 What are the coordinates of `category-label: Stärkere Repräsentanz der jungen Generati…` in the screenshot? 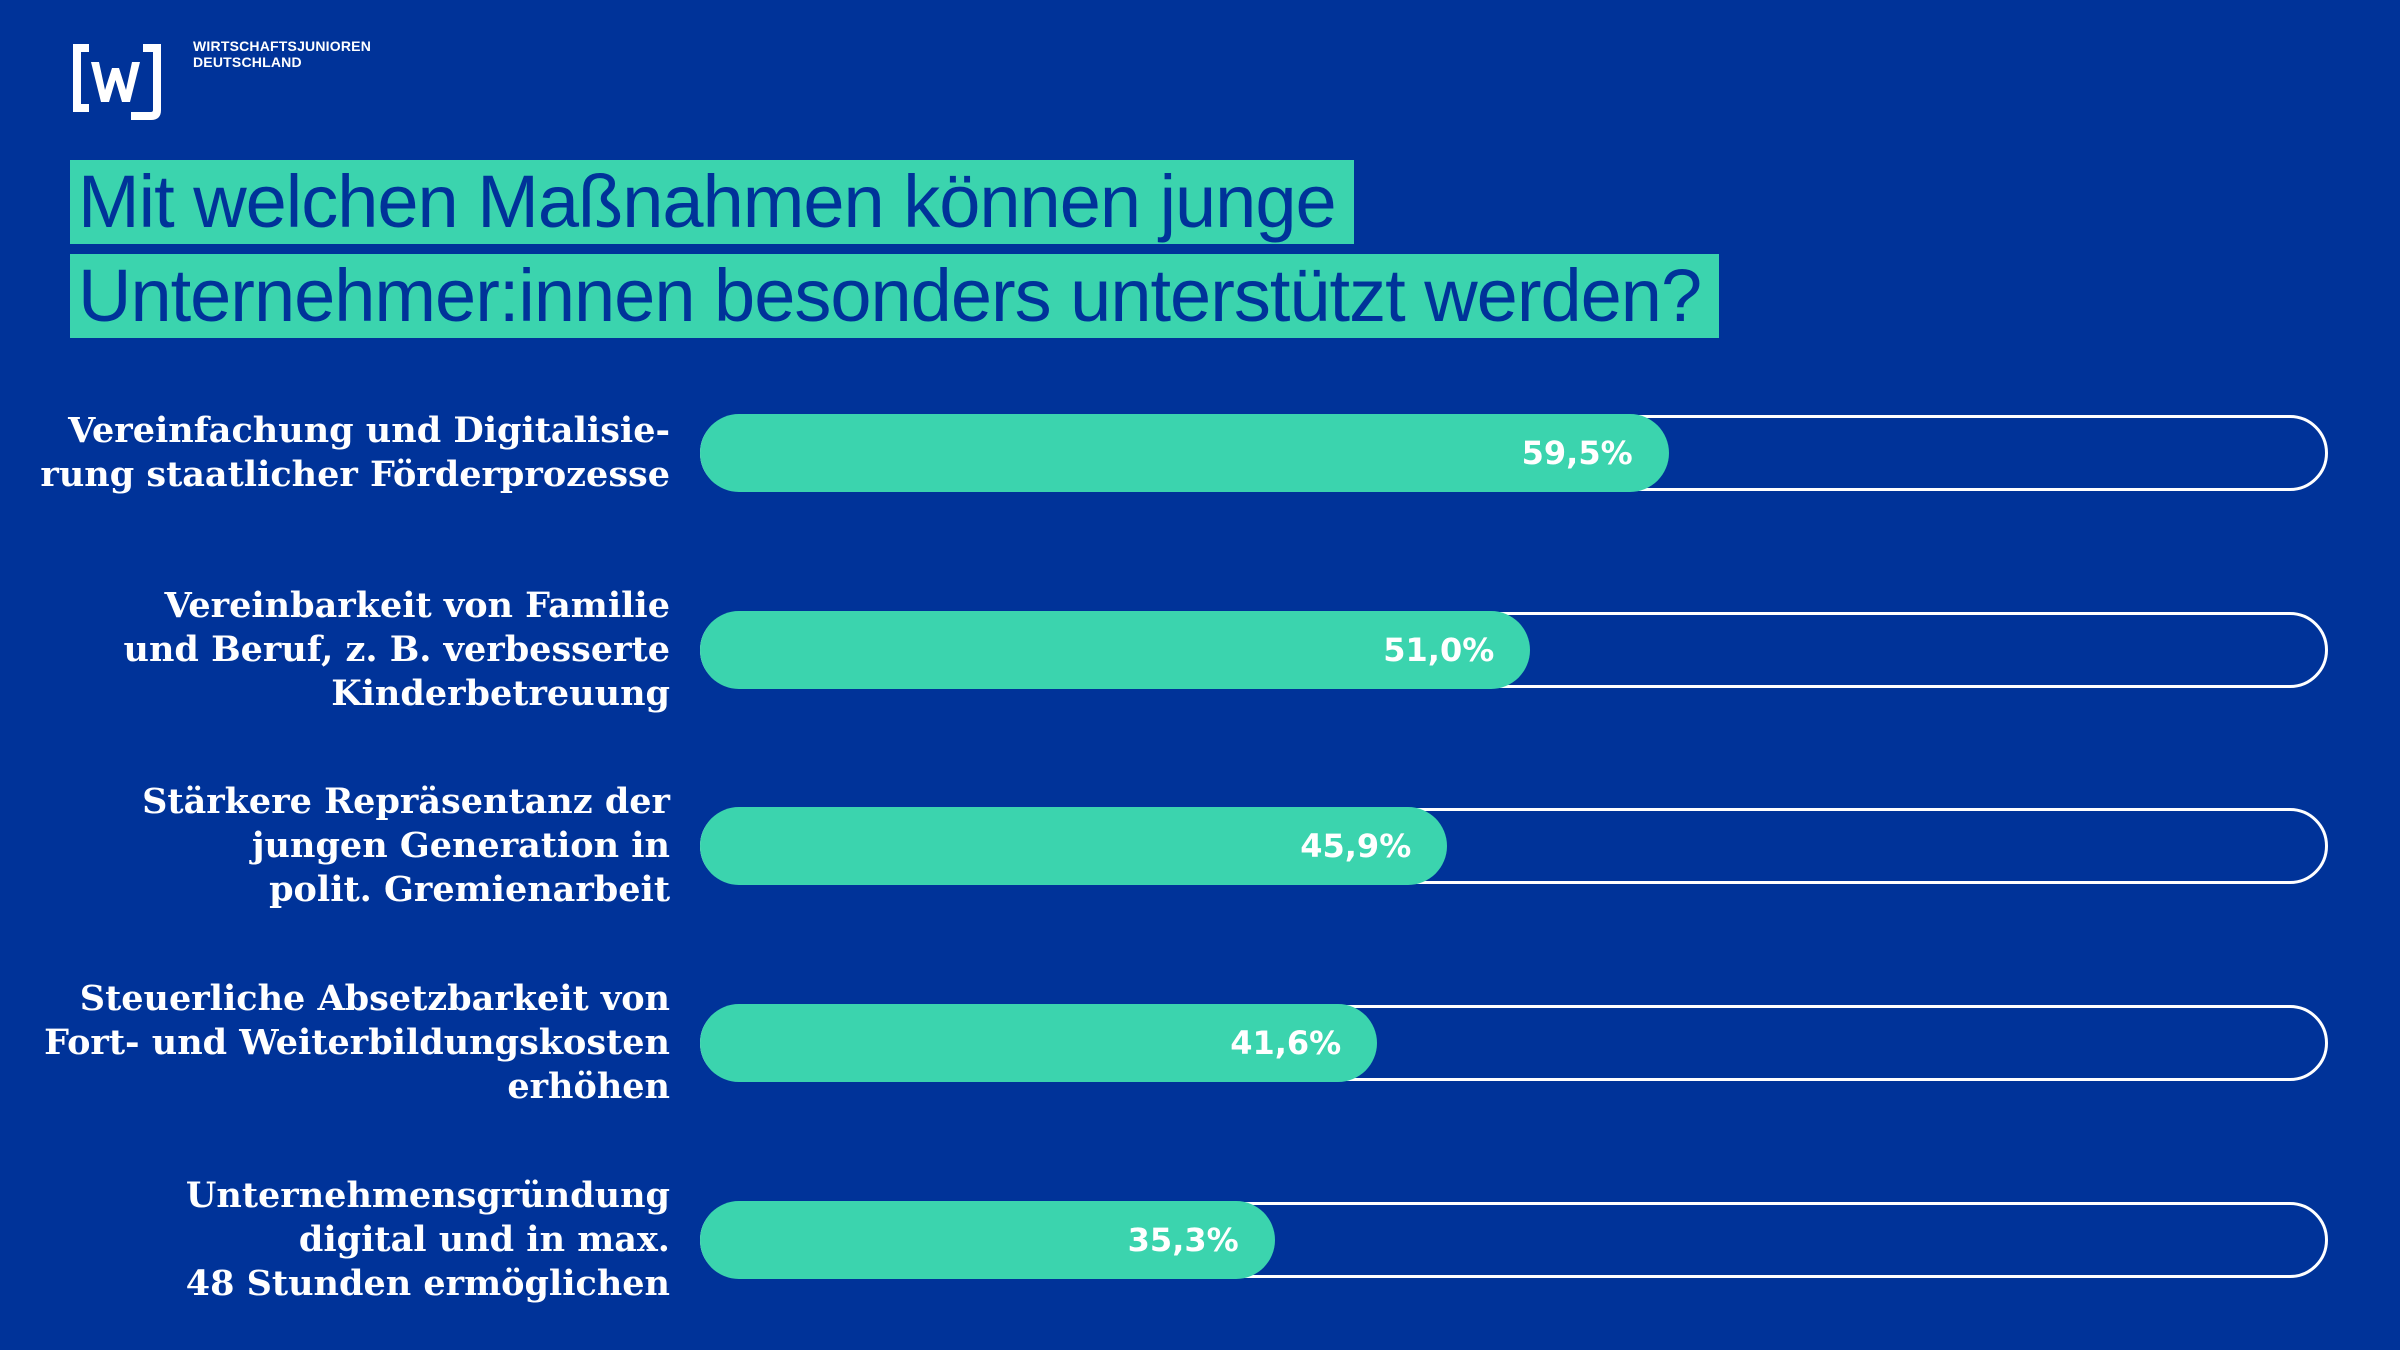 It's located at (350, 846).